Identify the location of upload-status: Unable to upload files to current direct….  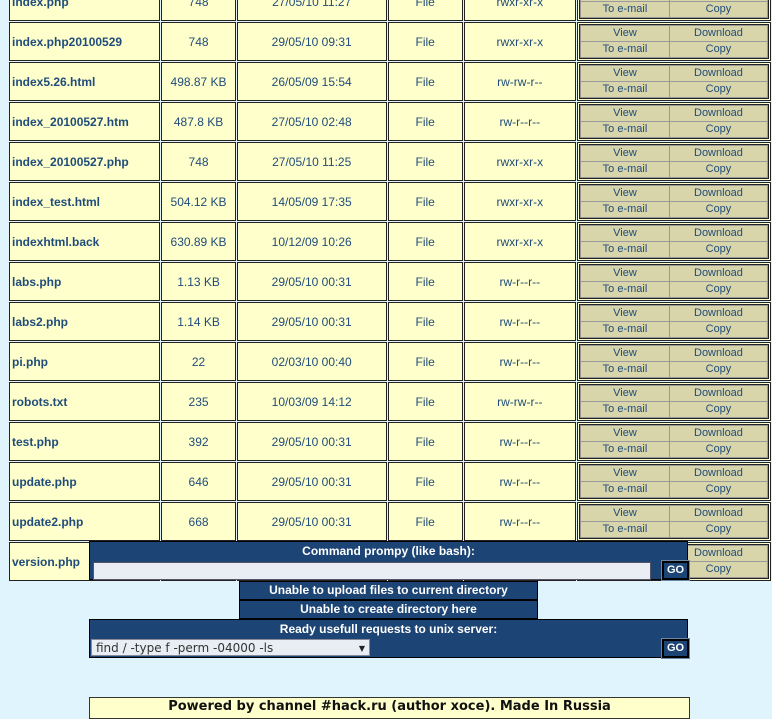
(388, 590).